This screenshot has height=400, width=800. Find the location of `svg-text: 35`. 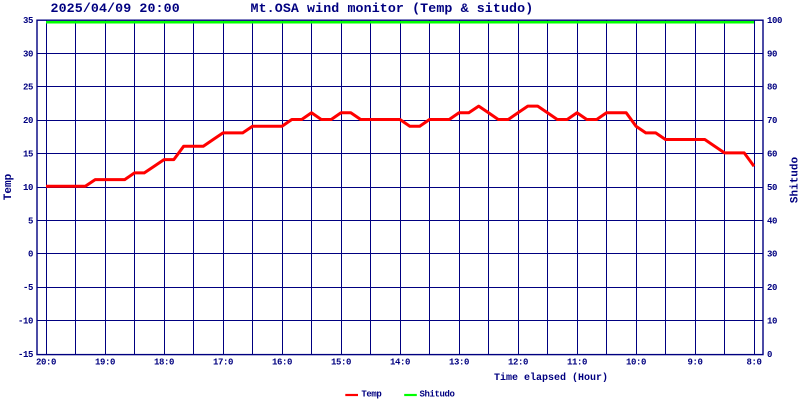

svg-text: 35 is located at coordinates (28, 21).